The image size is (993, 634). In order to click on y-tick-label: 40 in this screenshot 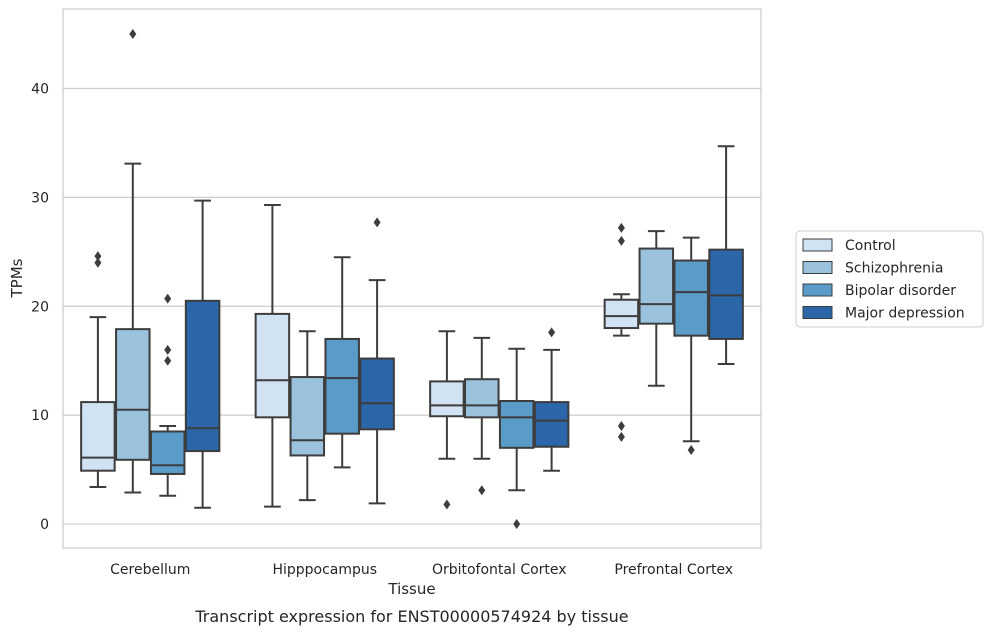, I will do `click(40, 89)`.